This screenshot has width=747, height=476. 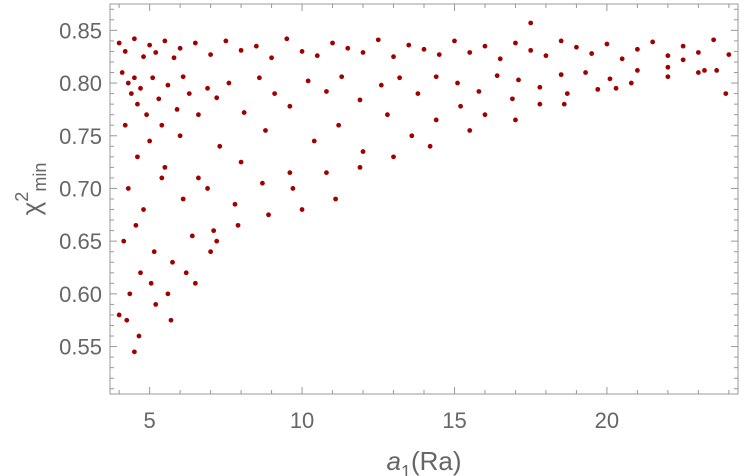 I want to click on y-tick-label: 0.55, so click(x=80, y=347).